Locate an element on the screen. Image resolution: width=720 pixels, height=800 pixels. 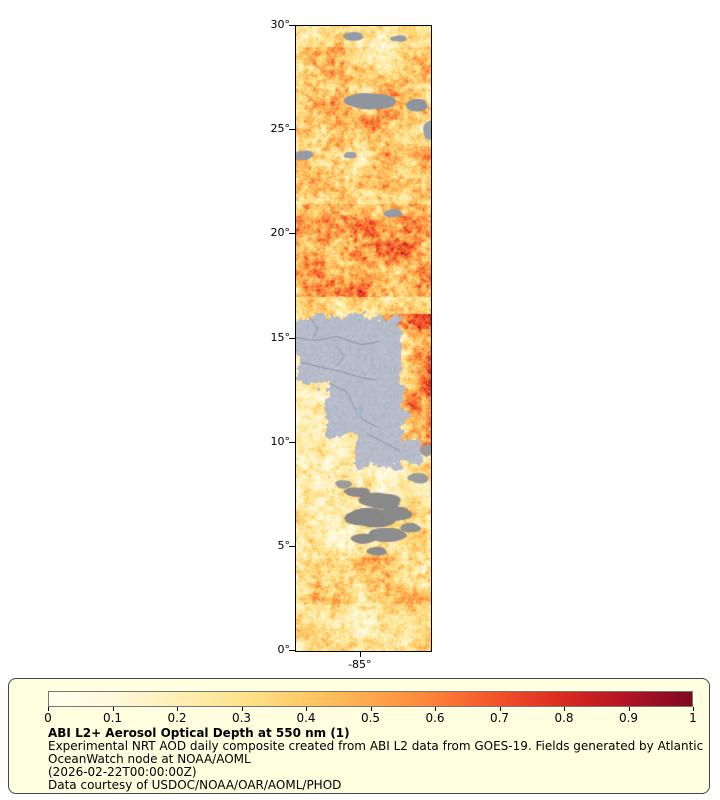
colorbar-tick-label: 0.4 is located at coordinates (306, 718).